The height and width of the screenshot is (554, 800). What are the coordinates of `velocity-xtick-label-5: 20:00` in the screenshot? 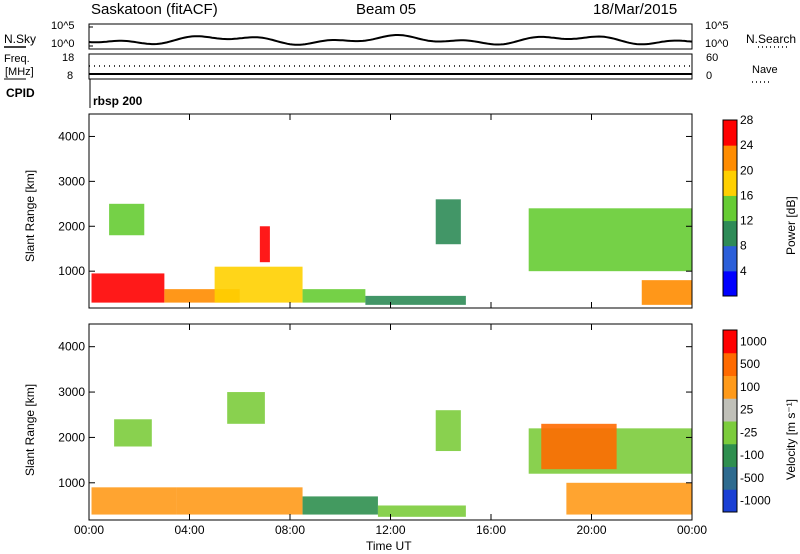 It's located at (591, 530).